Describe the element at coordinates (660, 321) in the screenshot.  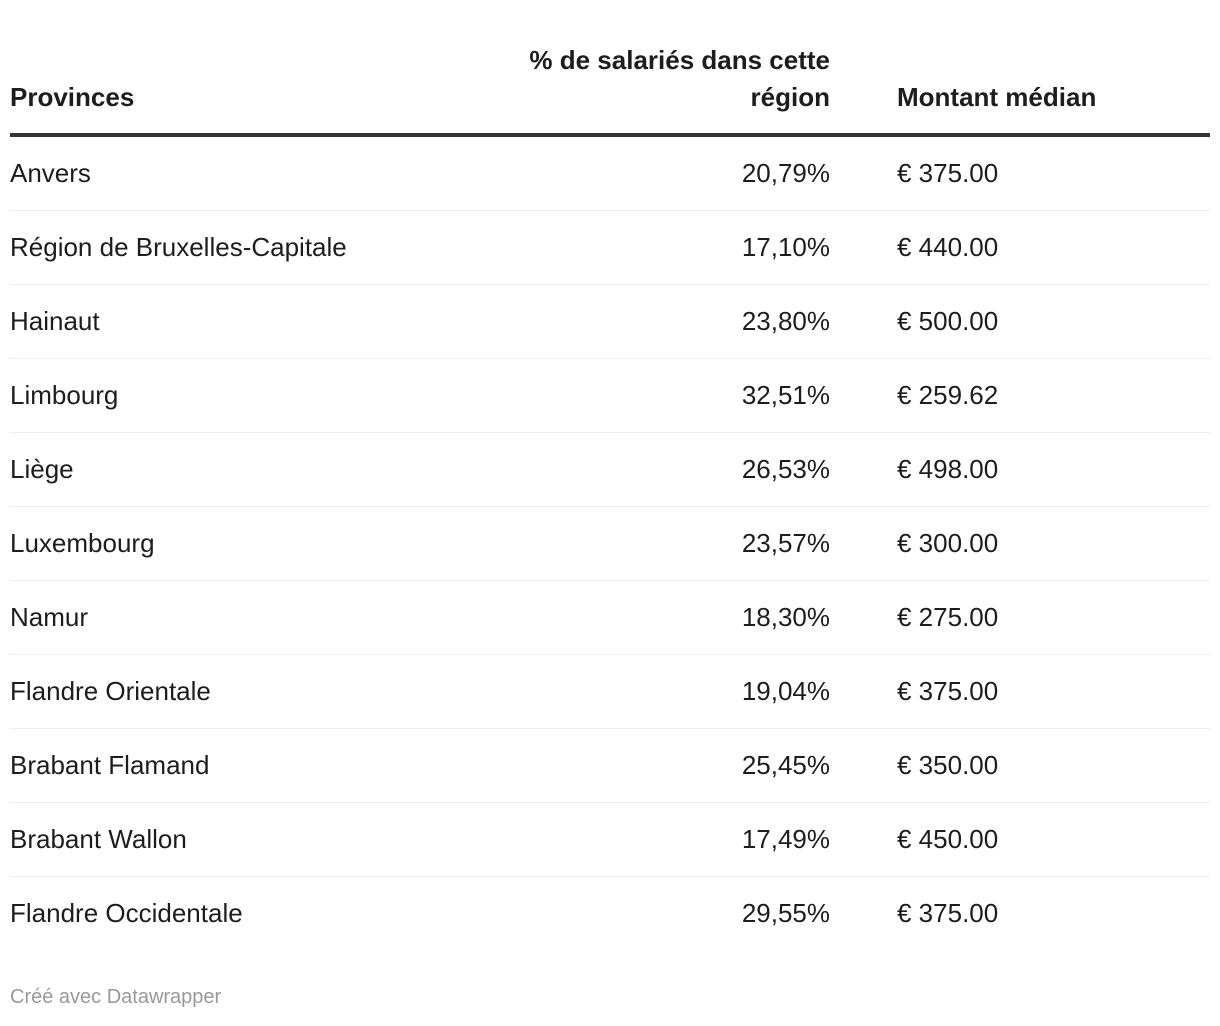
I see `percent-cell: 23,80%` at that location.